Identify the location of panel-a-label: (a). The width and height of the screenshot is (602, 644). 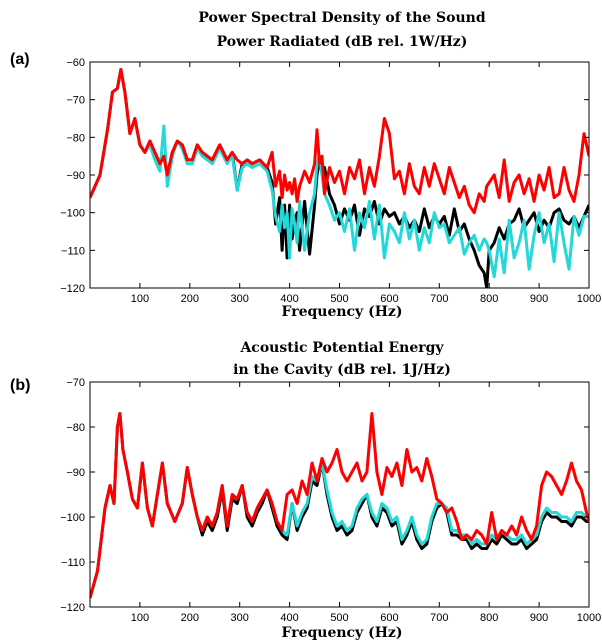
(20, 59).